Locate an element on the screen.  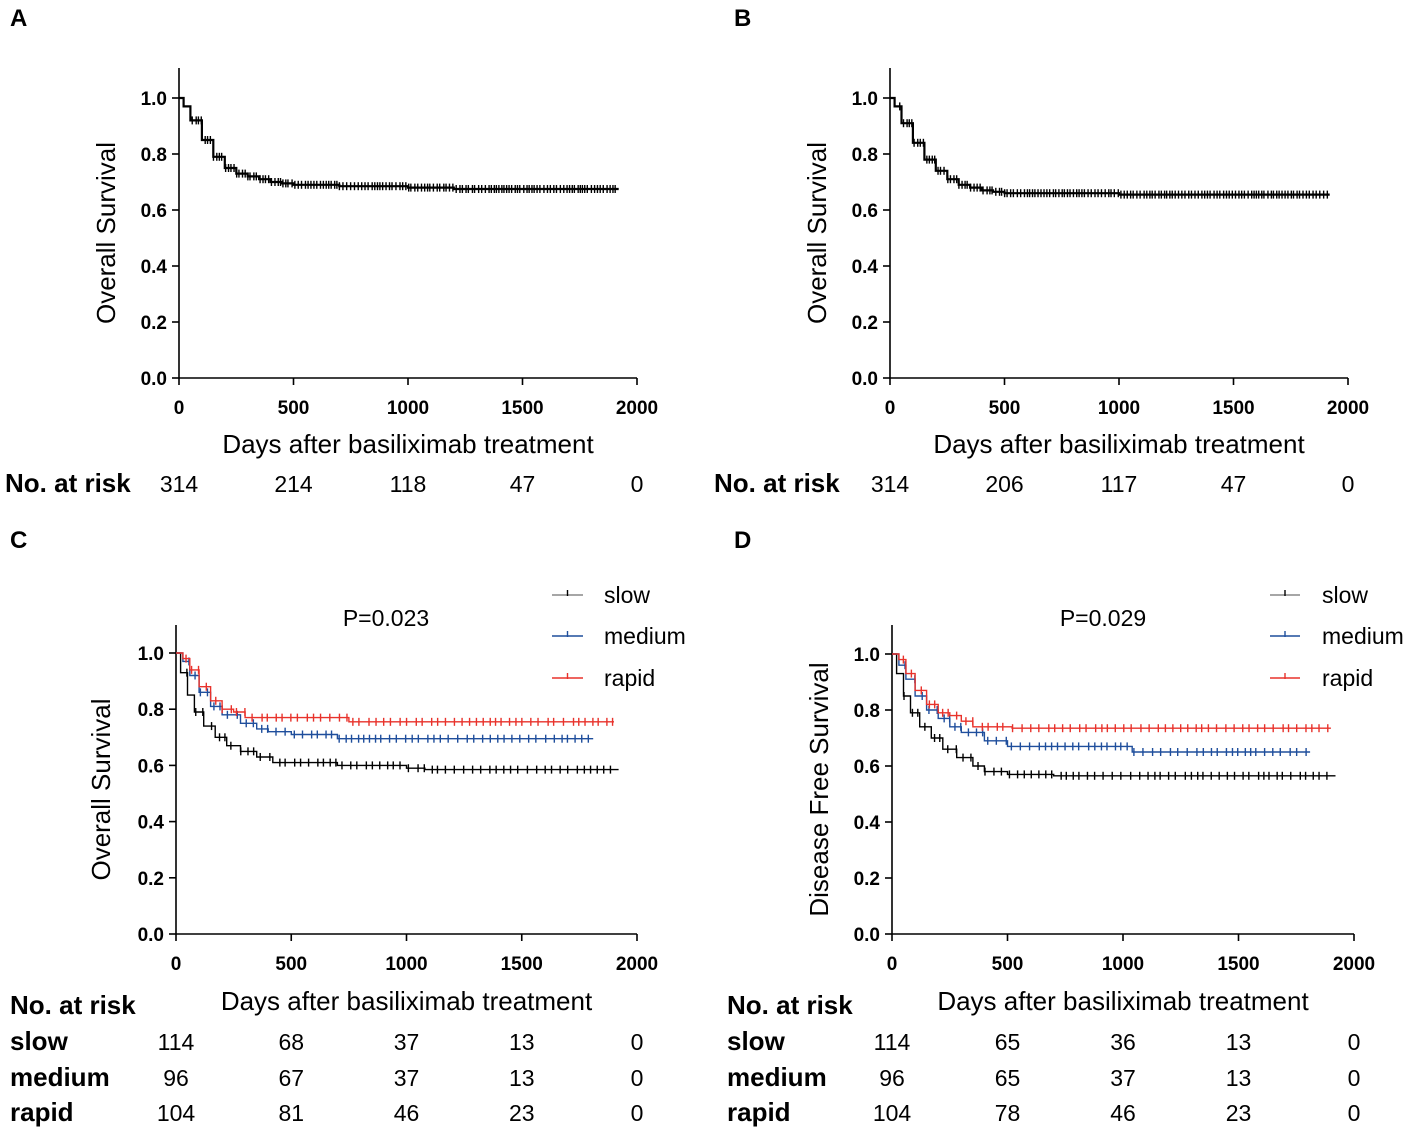
survival-curve-medium is located at coordinates (385, 696).